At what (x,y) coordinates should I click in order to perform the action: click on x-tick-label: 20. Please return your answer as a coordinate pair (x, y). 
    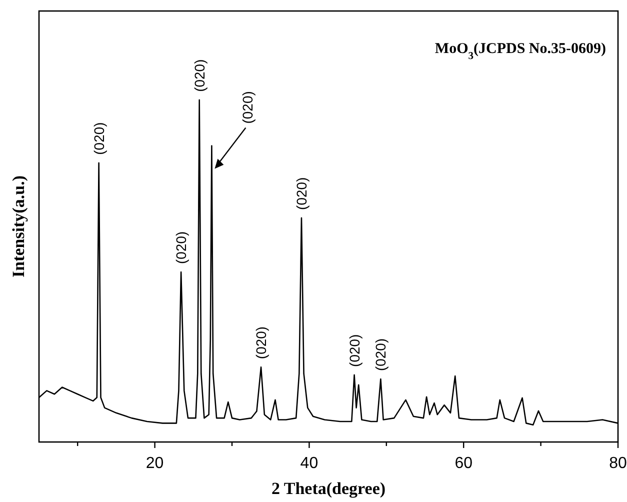
    Looking at the image, I should click on (155, 463).